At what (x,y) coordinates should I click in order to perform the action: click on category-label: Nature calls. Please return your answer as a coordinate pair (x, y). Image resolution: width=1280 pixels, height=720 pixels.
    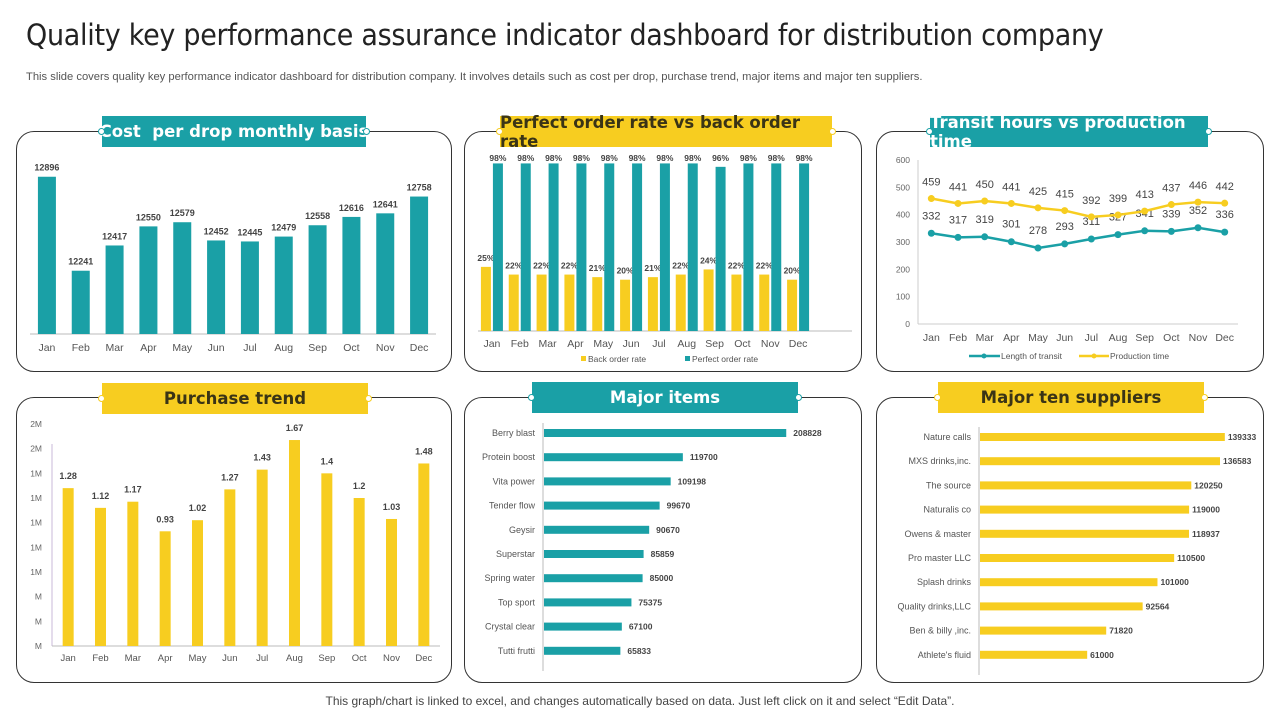
    Looking at the image, I should click on (947, 437).